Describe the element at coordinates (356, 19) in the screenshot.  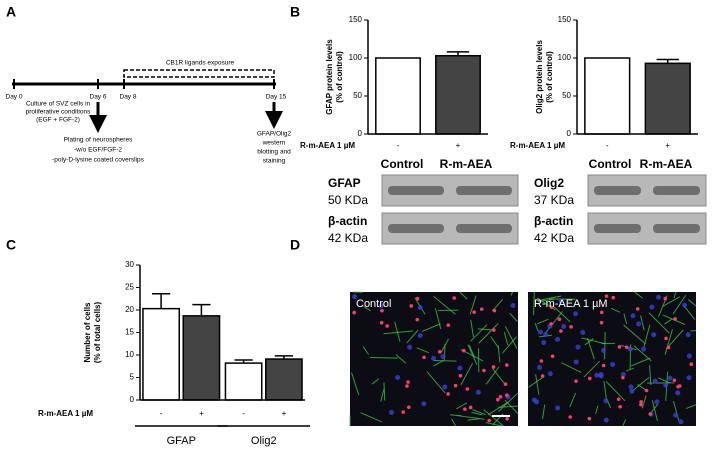
I see `y-tick-label: 150` at that location.